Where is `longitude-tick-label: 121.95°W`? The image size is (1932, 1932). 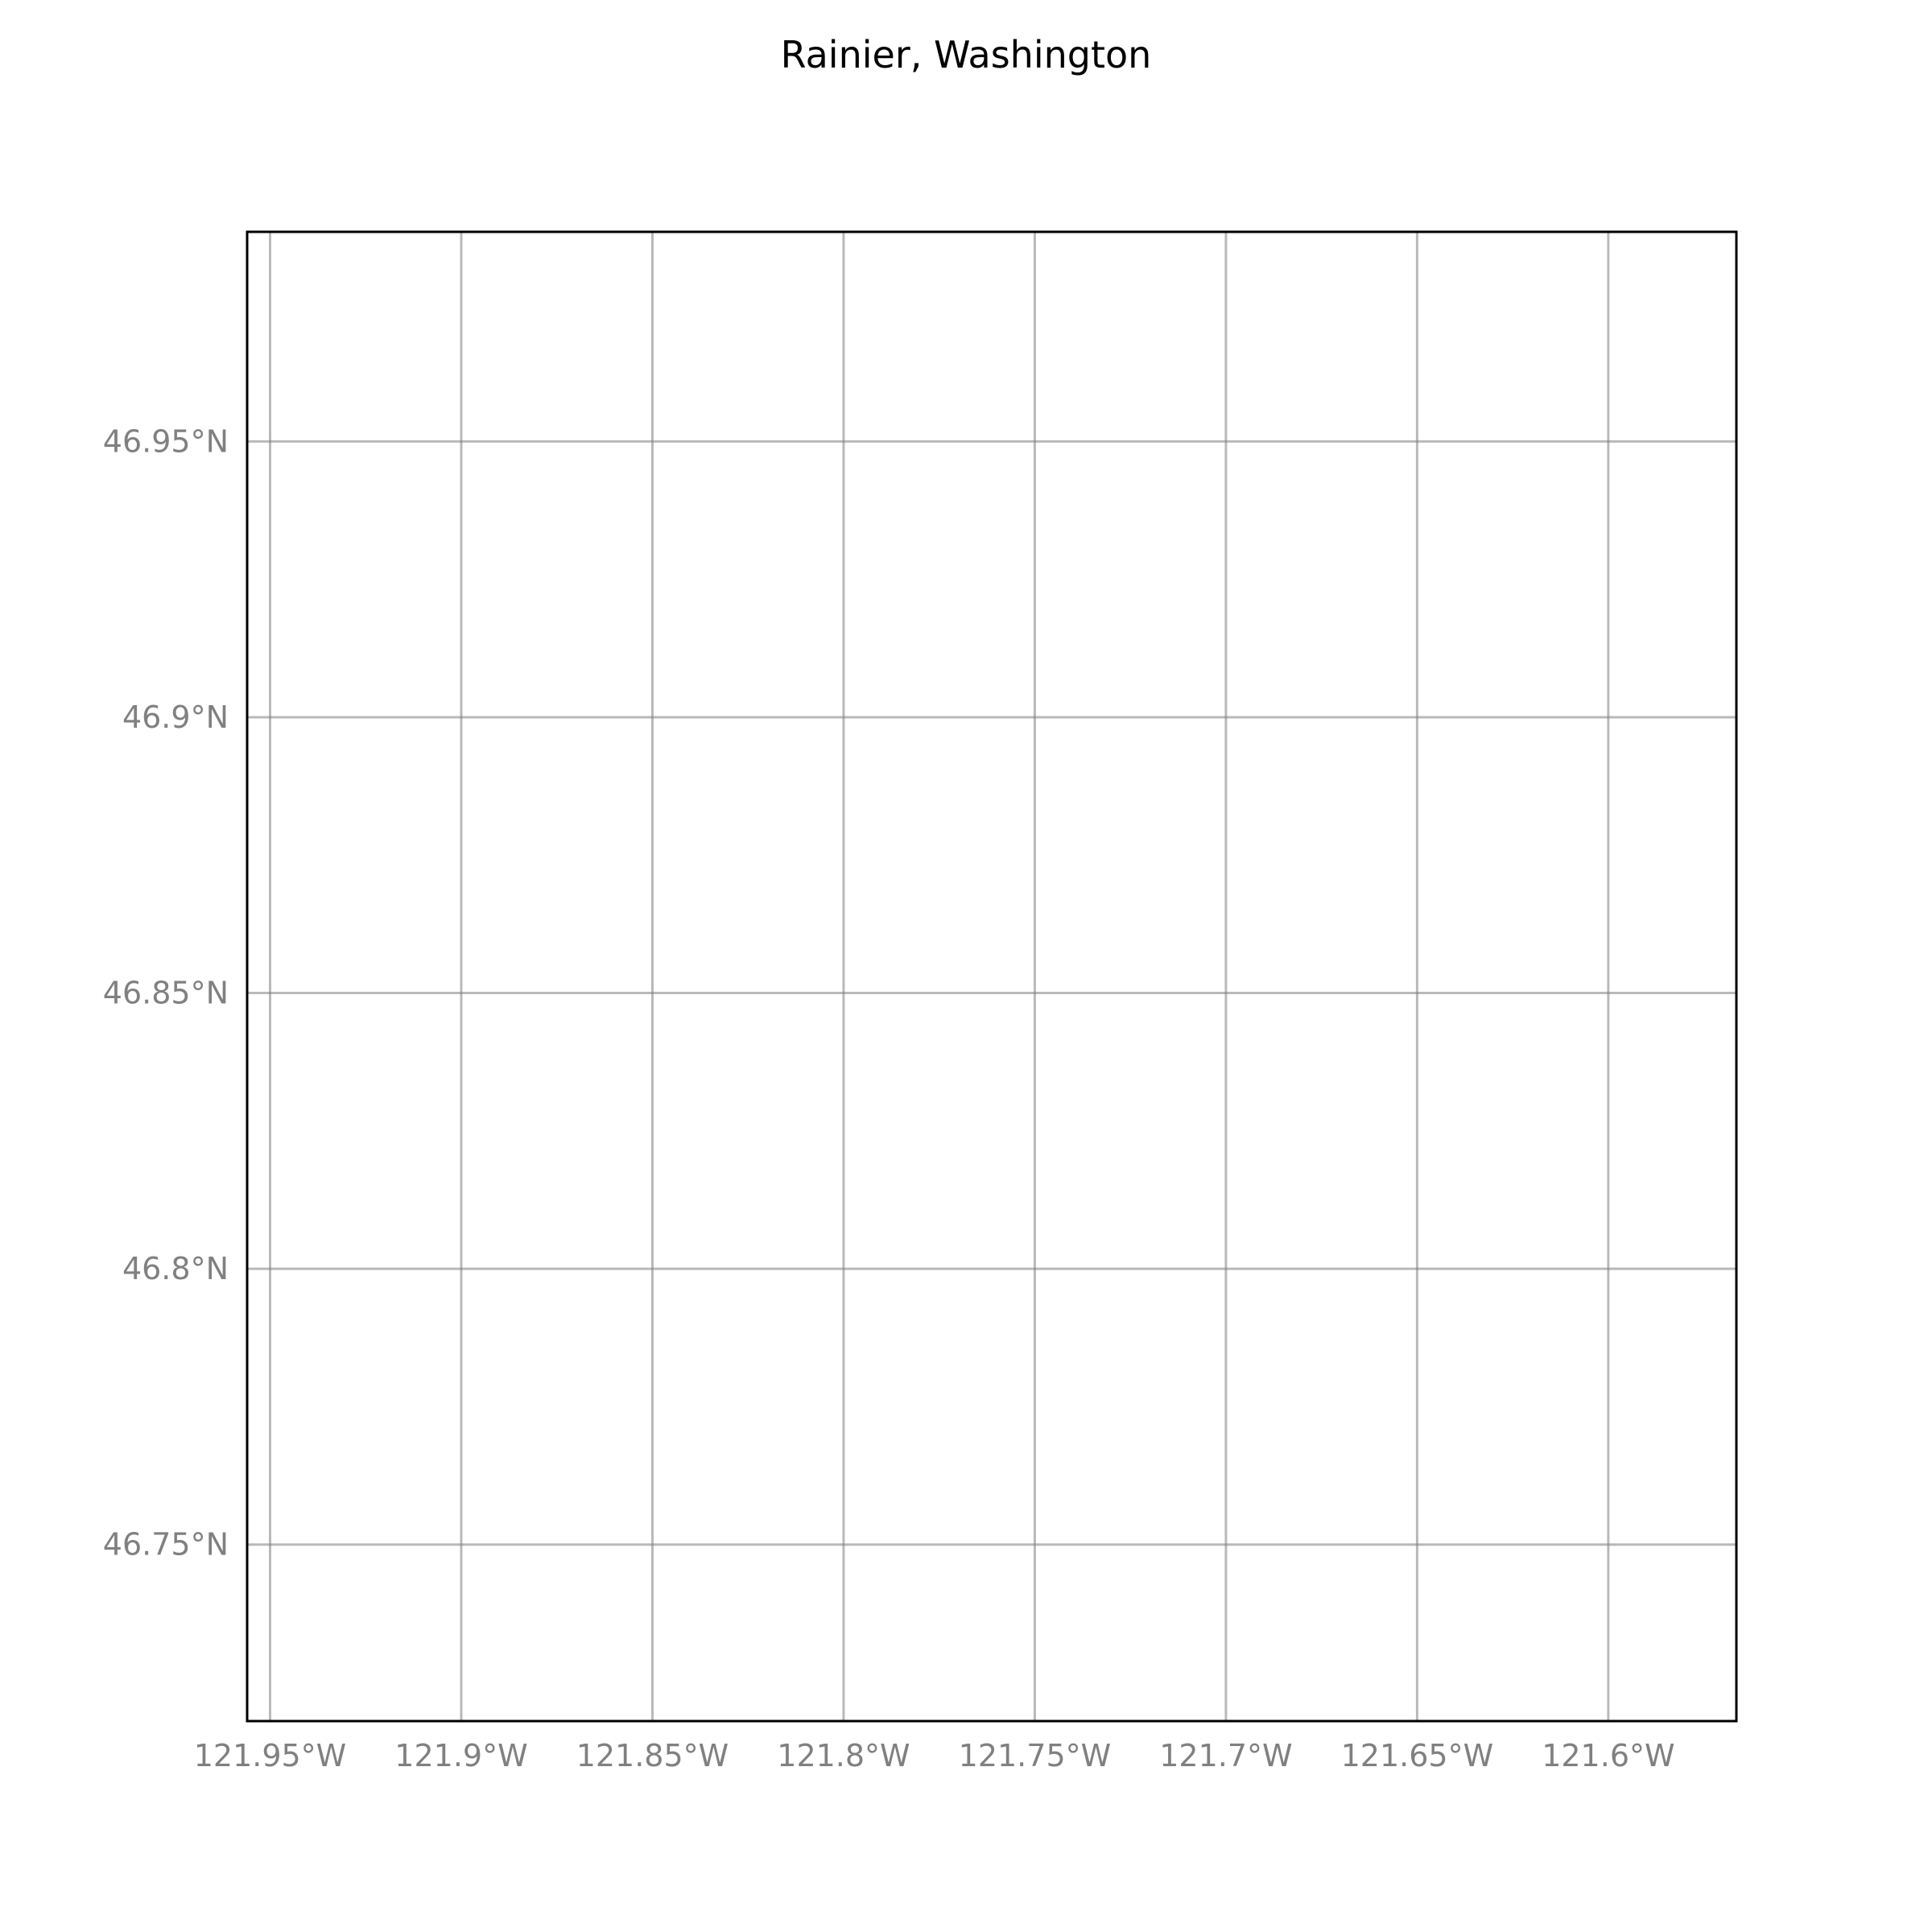
longitude-tick-label: 121.95°W is located at coordinates (270, 1755).